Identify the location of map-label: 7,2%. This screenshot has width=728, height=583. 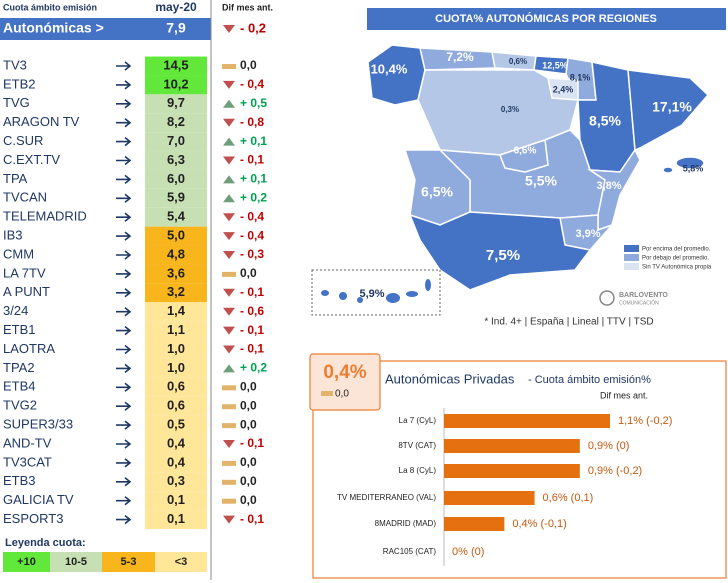
(460, 57).